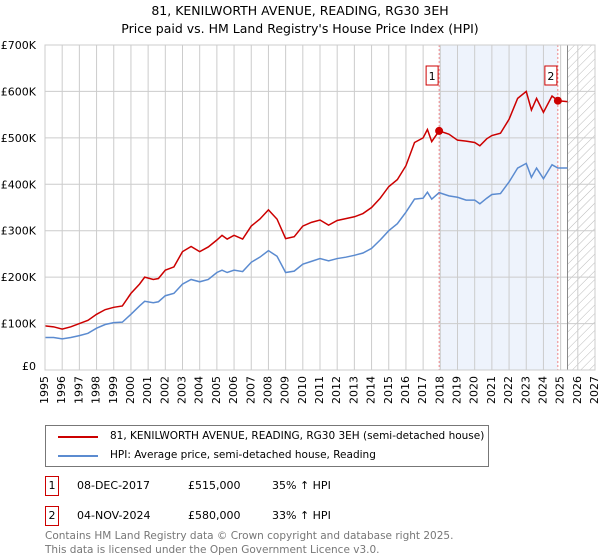  What do you see at coordinates (319, 390) in the screenshot?
I see `x-tick-label: 2011` at bounding box center [319, 390].